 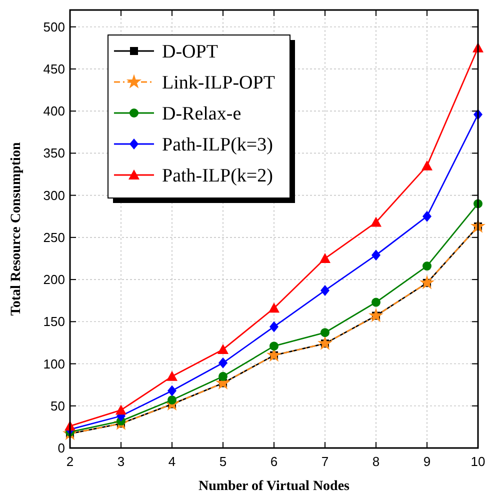 What do you see at coordinates (57, 406) in the screenshot?
I see `y-tick-label: 50` at bounding box center [57, 406].